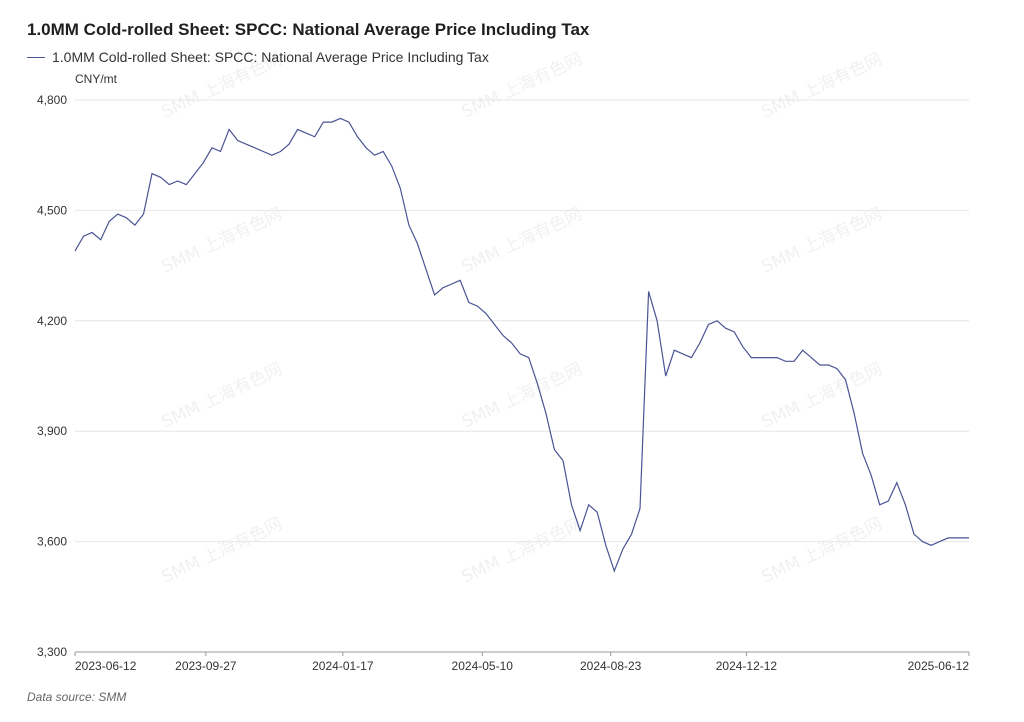 Image resolution: width=1024 pixels, height=722 pixels. I want to click on y-tick-label: 4,500, so click(52, 210).